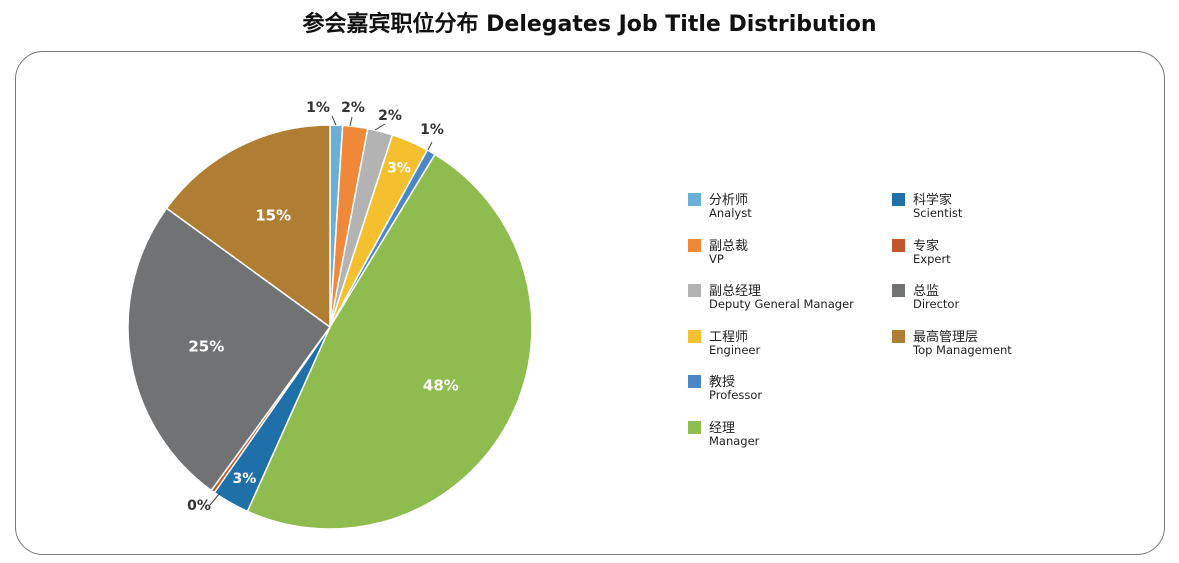 The image size is (1179, 563). I want to click on legend-label-en: Deputy General Manager, so click(781, 304).